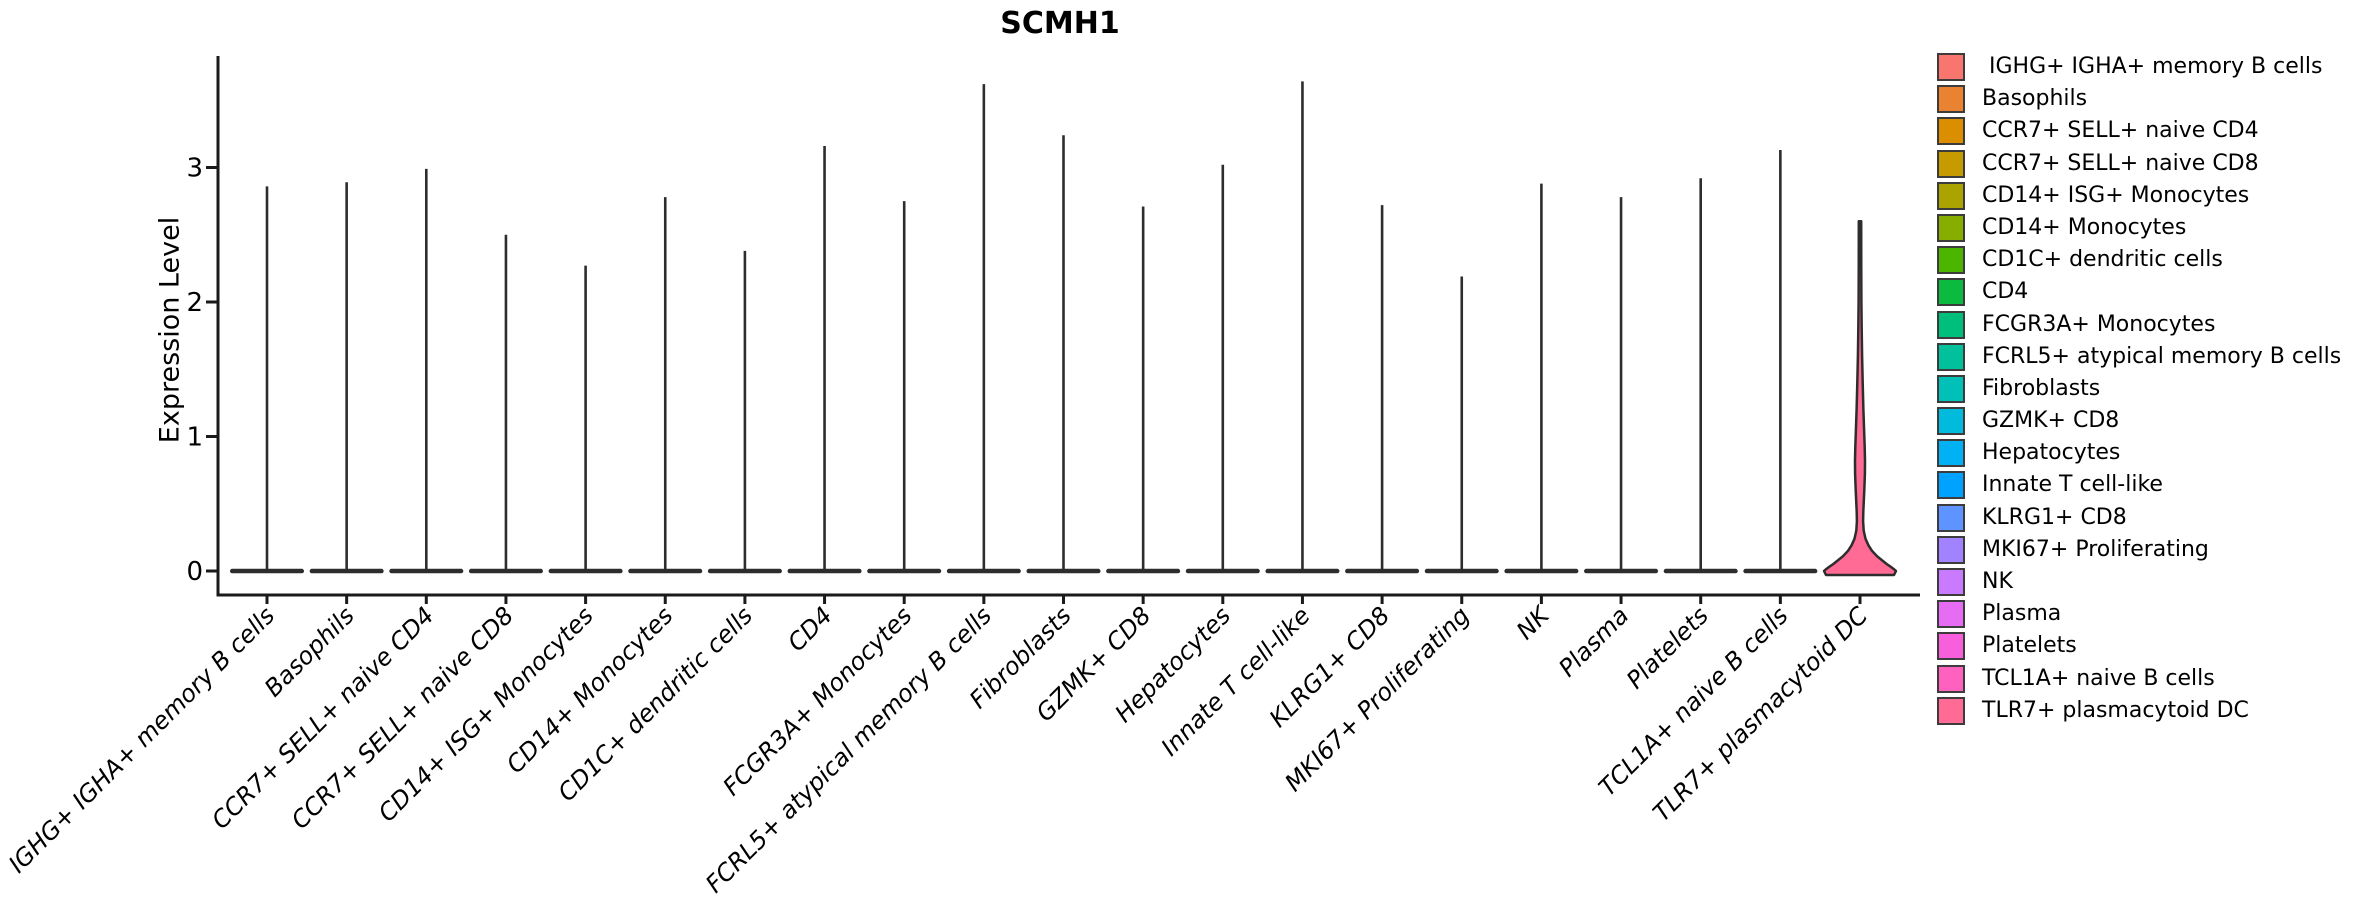 Image resolution: width=2362 pixels, height=900 pixels. I want to click on legend-item-label: CD14+ Monocytes, so click(2084, 227).